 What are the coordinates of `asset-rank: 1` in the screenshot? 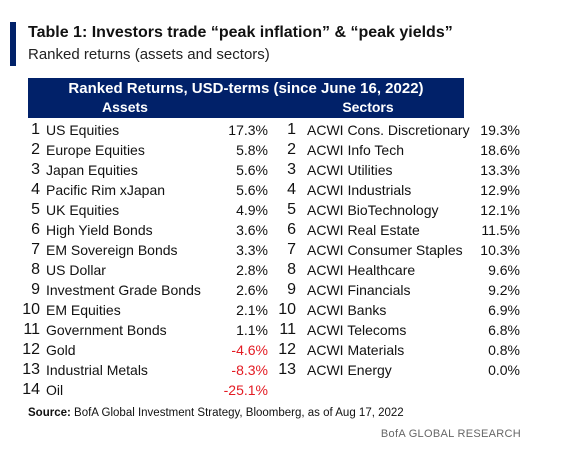 It's located at (35, 129).